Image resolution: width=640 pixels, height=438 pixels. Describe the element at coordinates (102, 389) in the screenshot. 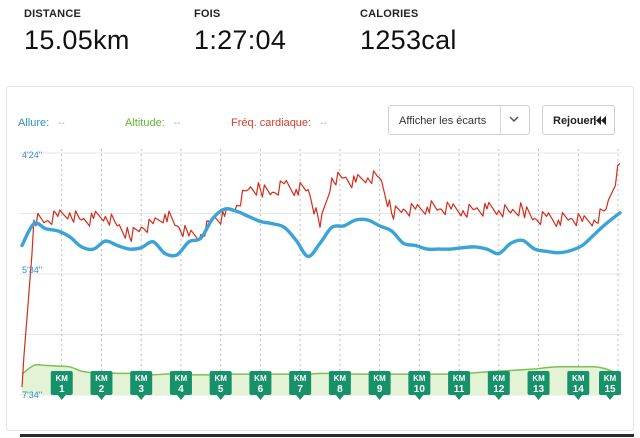

I see `km-marker-number: 2` at that location.